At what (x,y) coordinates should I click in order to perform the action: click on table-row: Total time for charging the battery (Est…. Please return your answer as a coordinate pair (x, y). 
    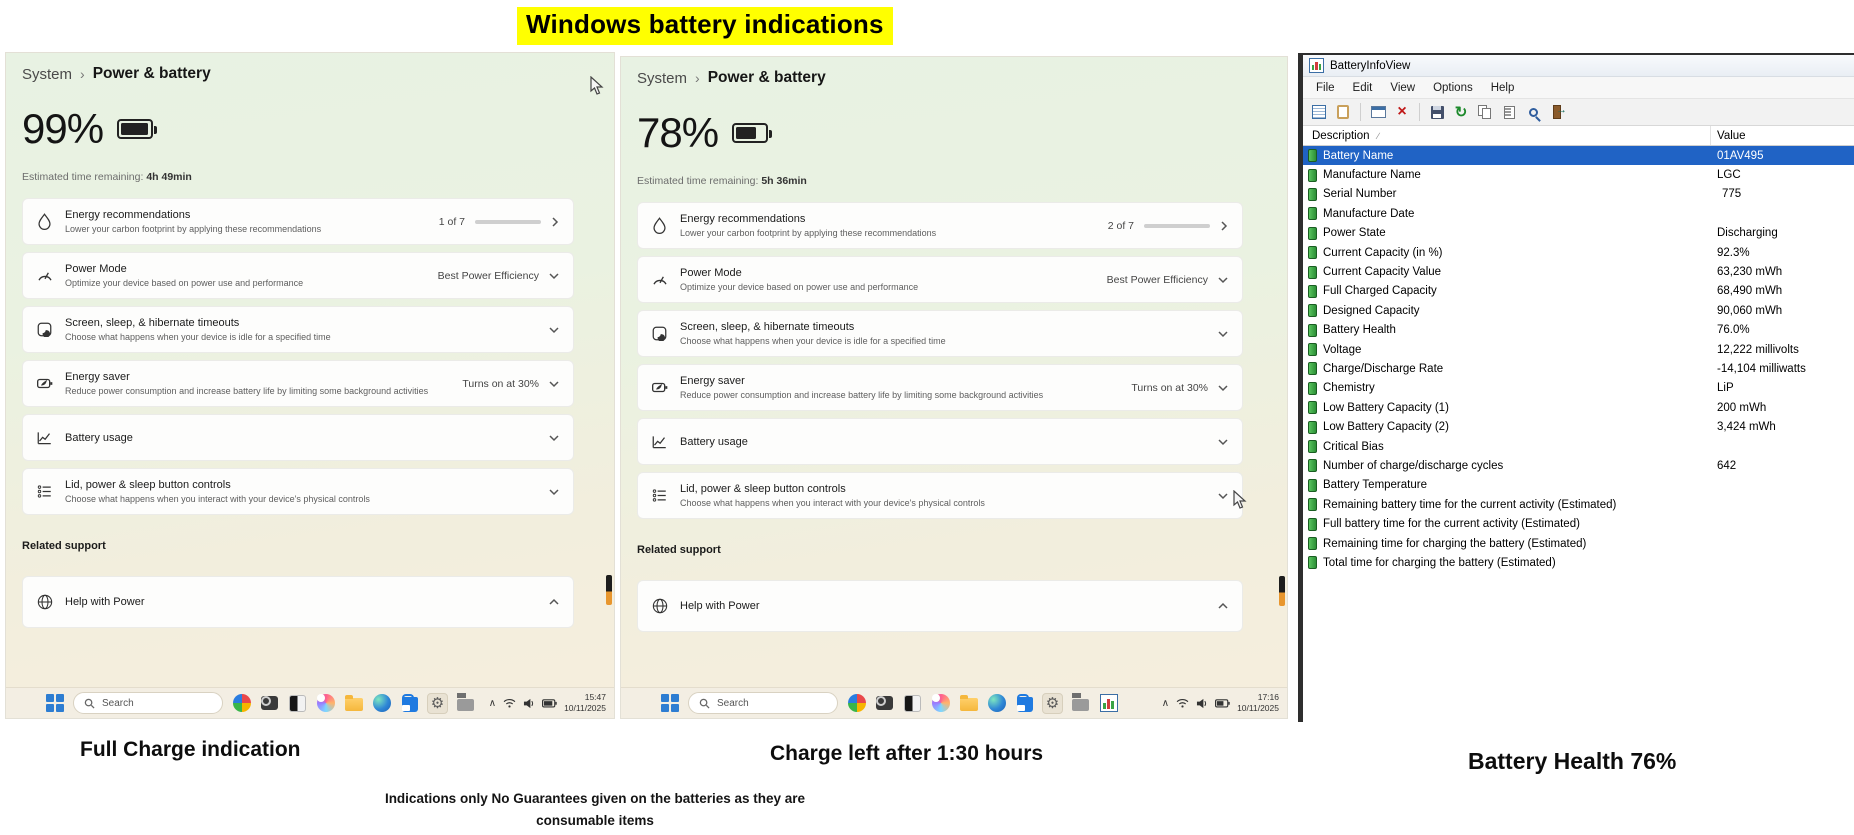
    Looking at the image, I should click on (1578, 562).